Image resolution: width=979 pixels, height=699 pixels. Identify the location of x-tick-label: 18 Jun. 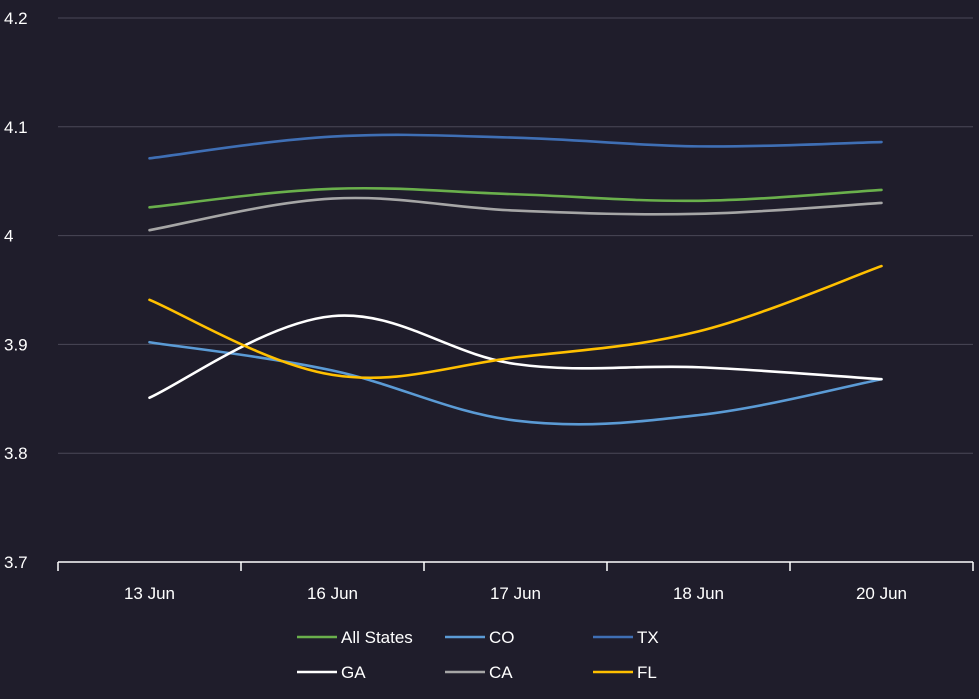
(698, 593).